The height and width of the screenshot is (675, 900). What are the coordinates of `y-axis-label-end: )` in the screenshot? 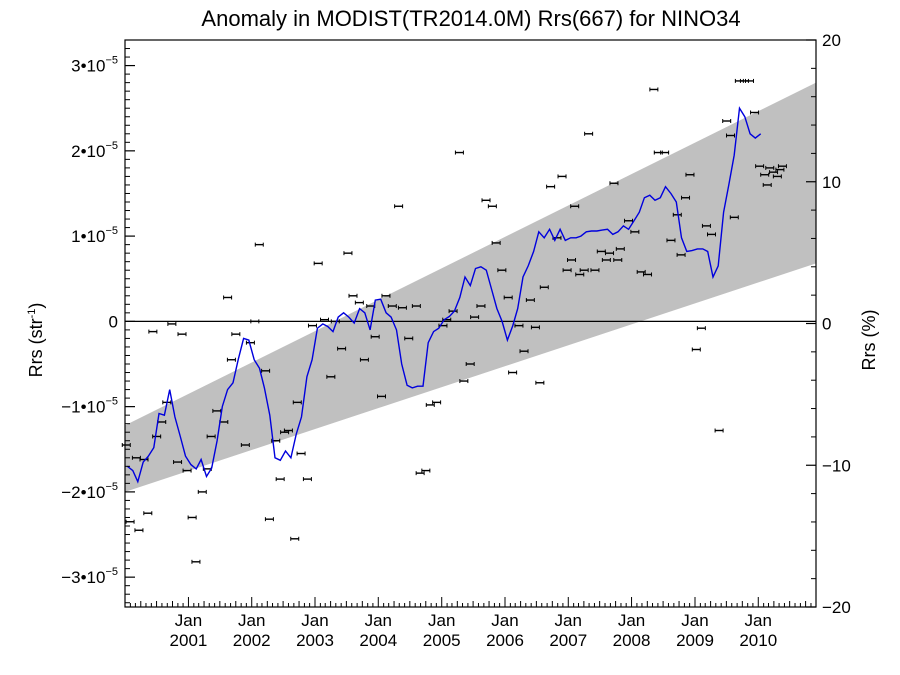 It's located at (36, 306).